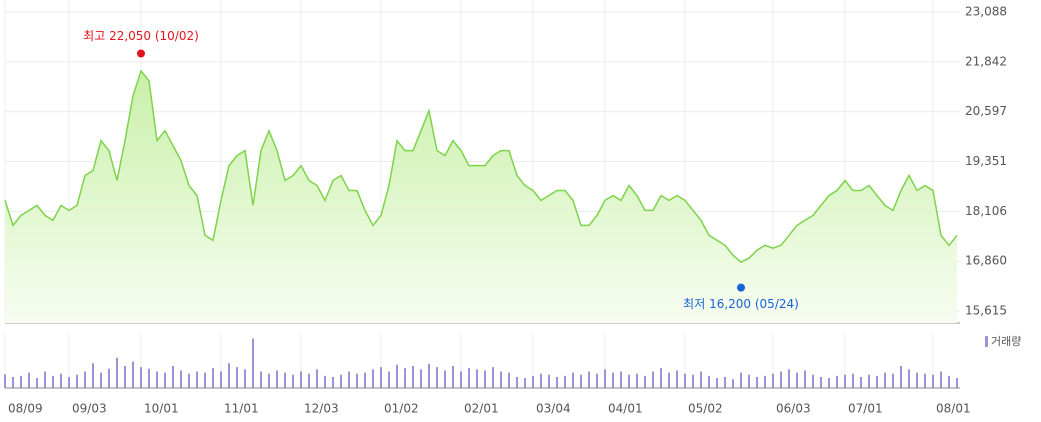 This screenshot has width=1041, height=422. Describe the element at coordinates (241, 409) in the screenshot. I see `x-tick-label: 11/01` at that location.